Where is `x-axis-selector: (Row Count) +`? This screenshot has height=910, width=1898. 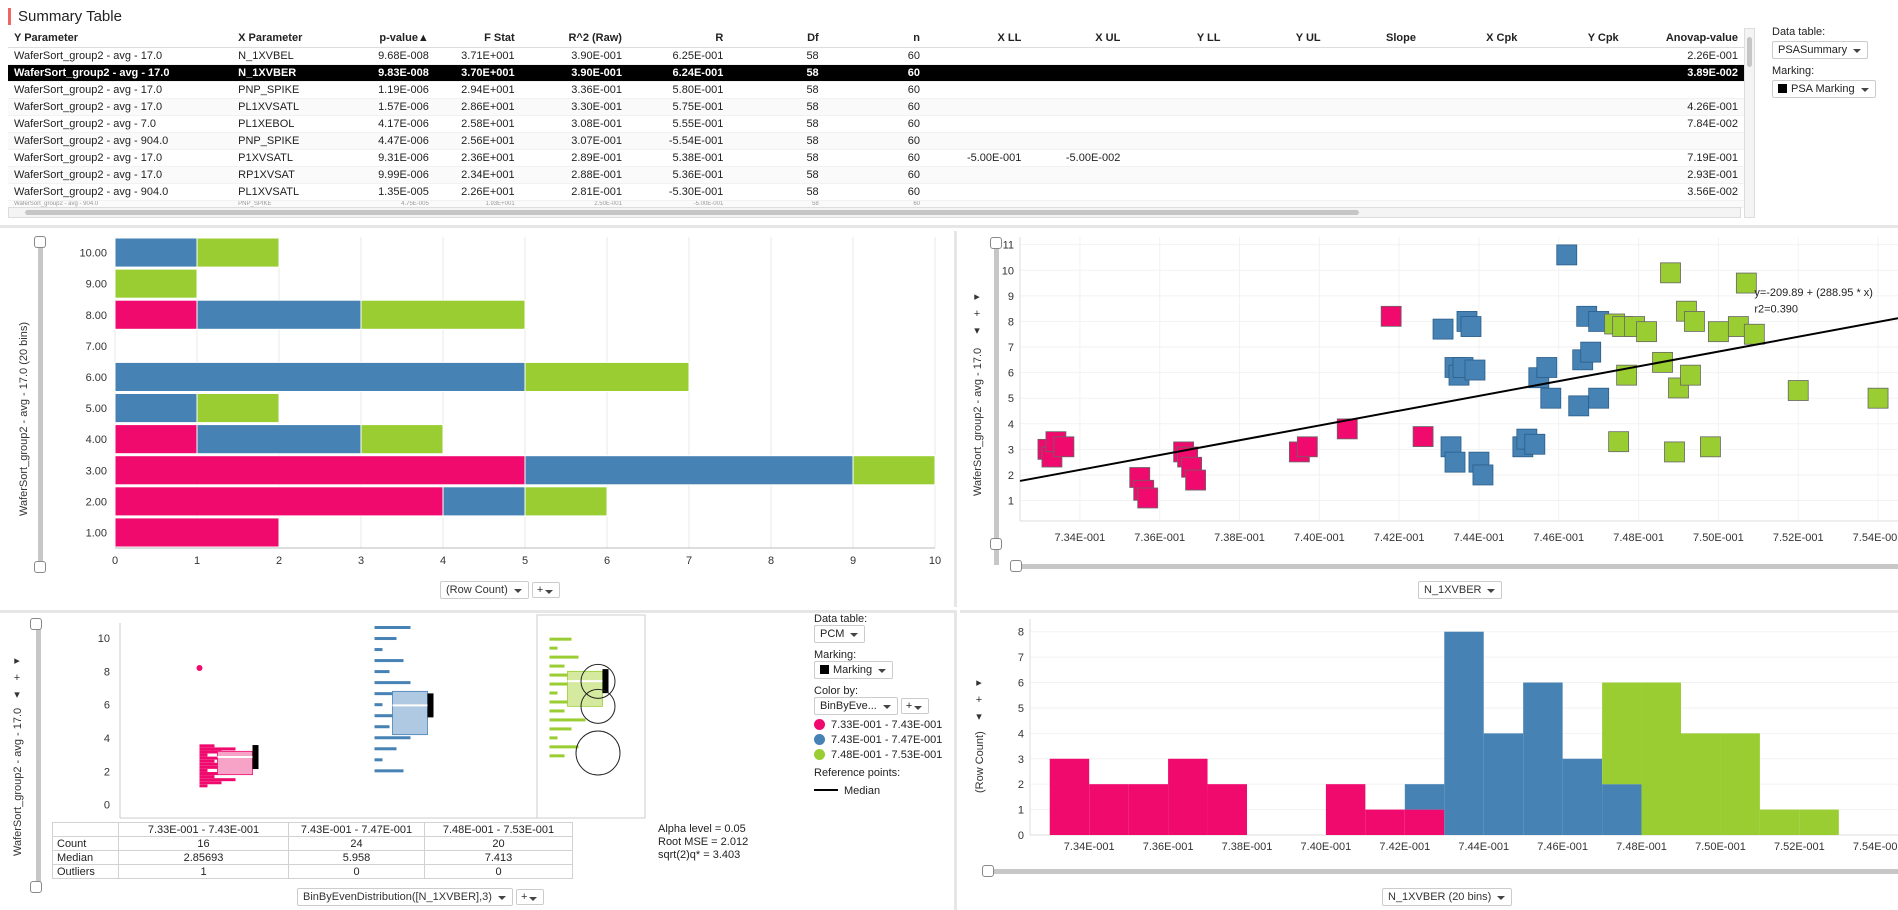
x-axis-selector: (Row Count) + is located at coordinates (500, 590).